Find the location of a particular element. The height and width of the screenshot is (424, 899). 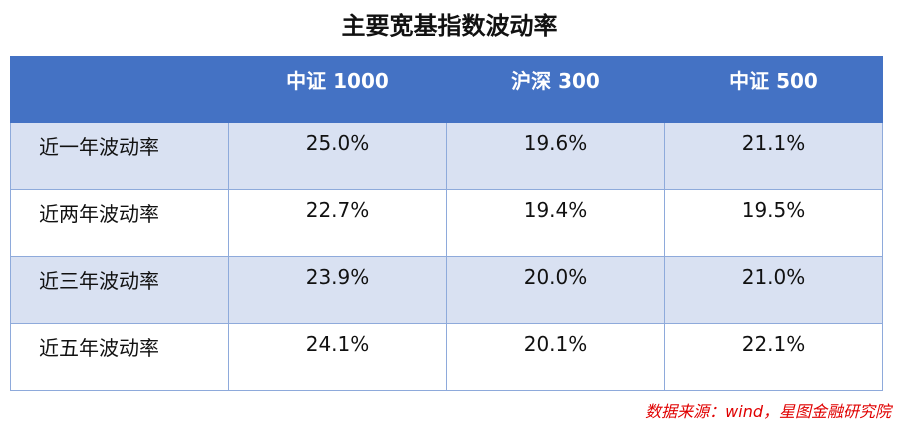

cell: 22.7% is located at coordinates (337, 223).